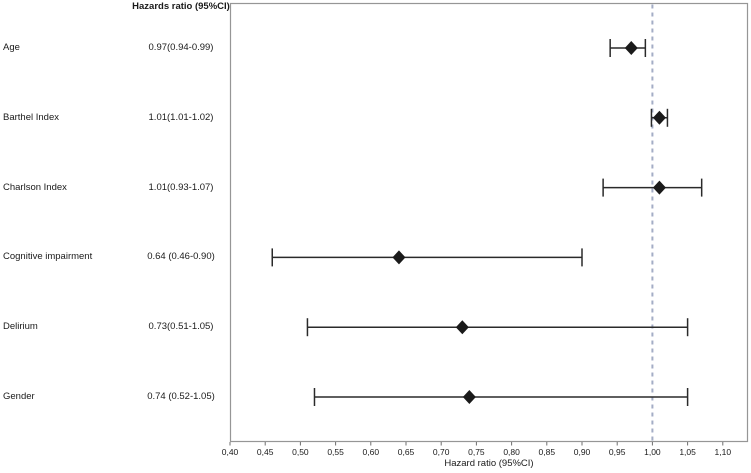 This screenshot has height=473, width=751. I want to click on x-tick-label: 0,60, so click(371, 452).